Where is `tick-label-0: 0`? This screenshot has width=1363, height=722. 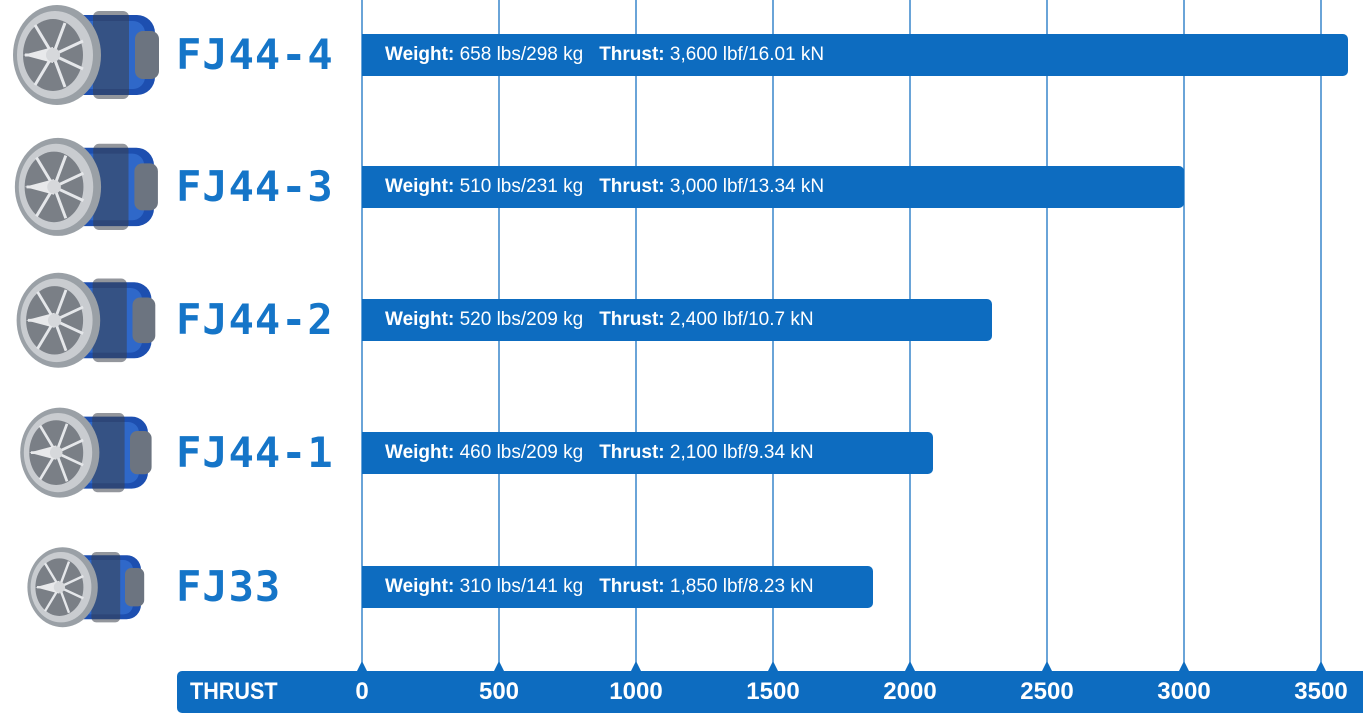
tick-label-0: 0 is located at coordinates (362, 691).